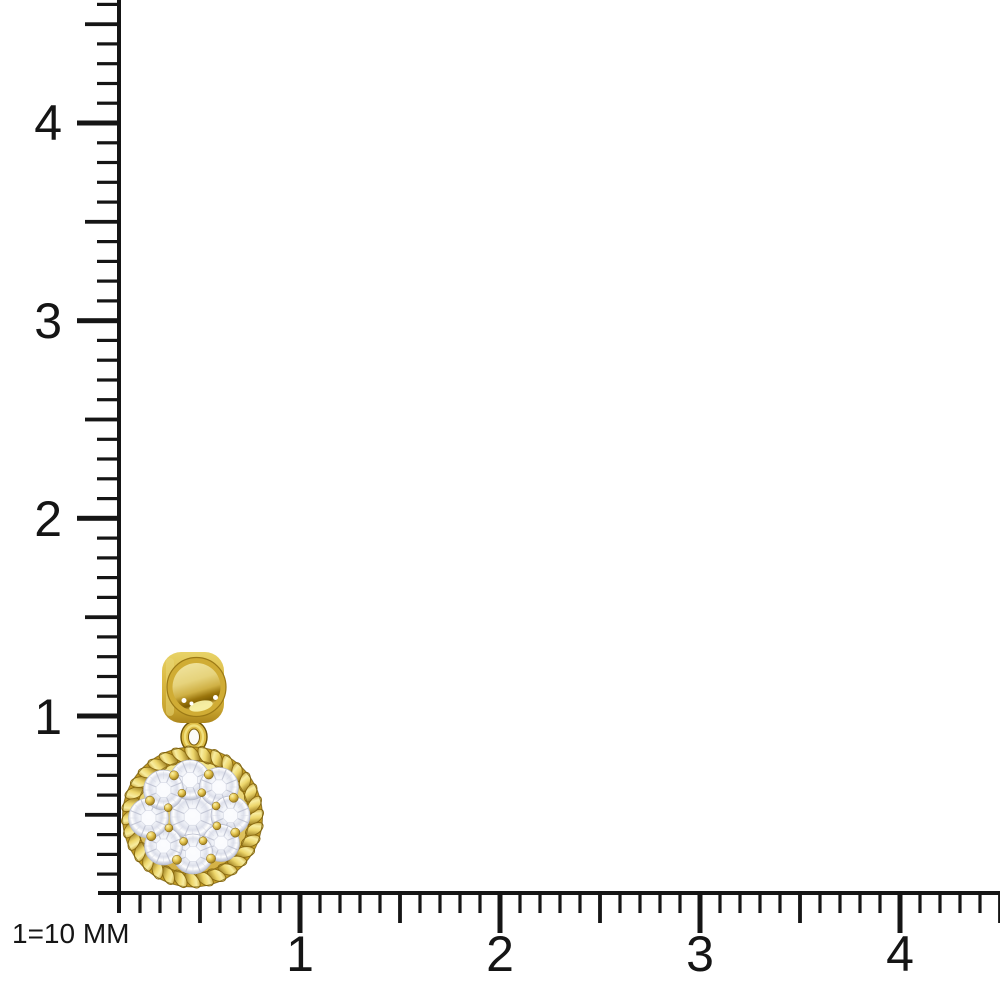 This screenshot has height=1000, width=1000. I want to click on v-ruler-line, so click(119, 456).